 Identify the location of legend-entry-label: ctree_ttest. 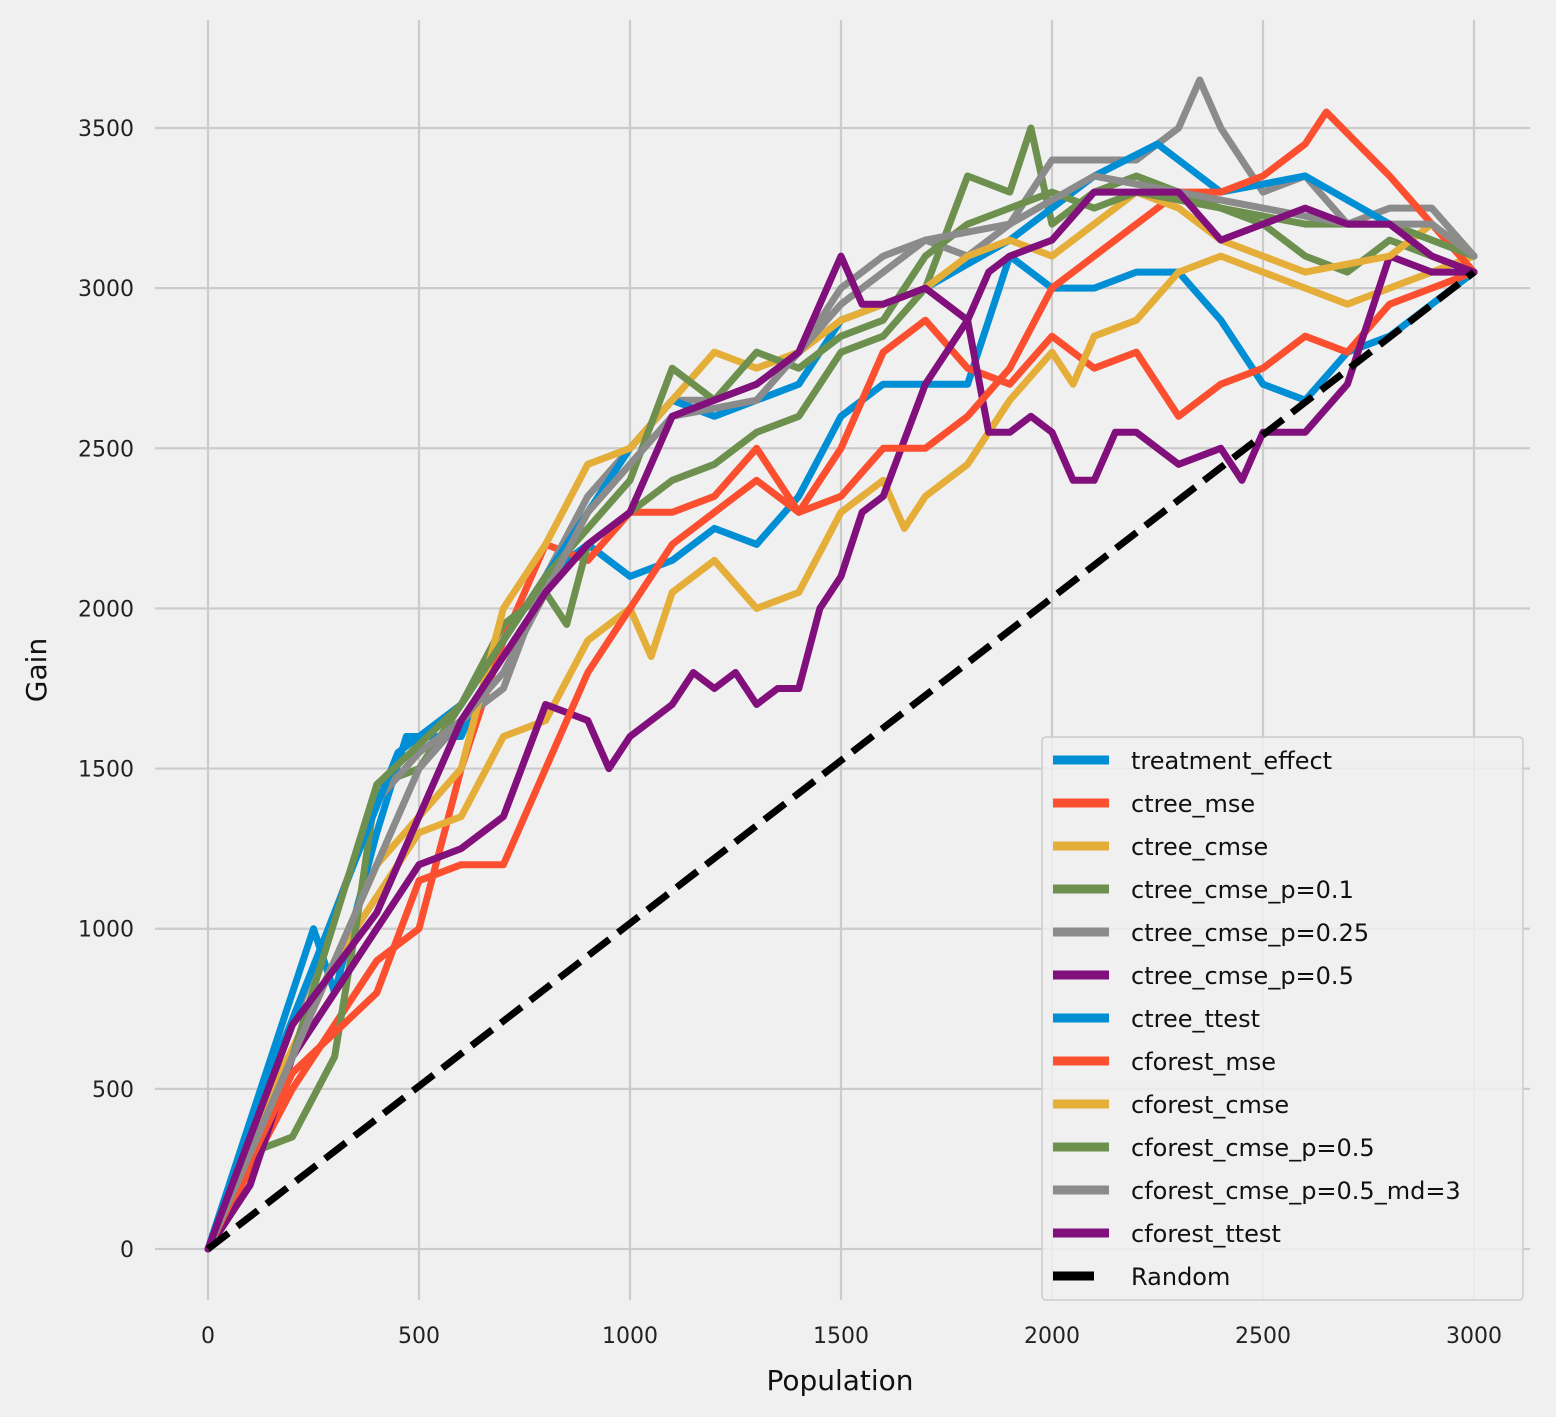
(1195, 1019).